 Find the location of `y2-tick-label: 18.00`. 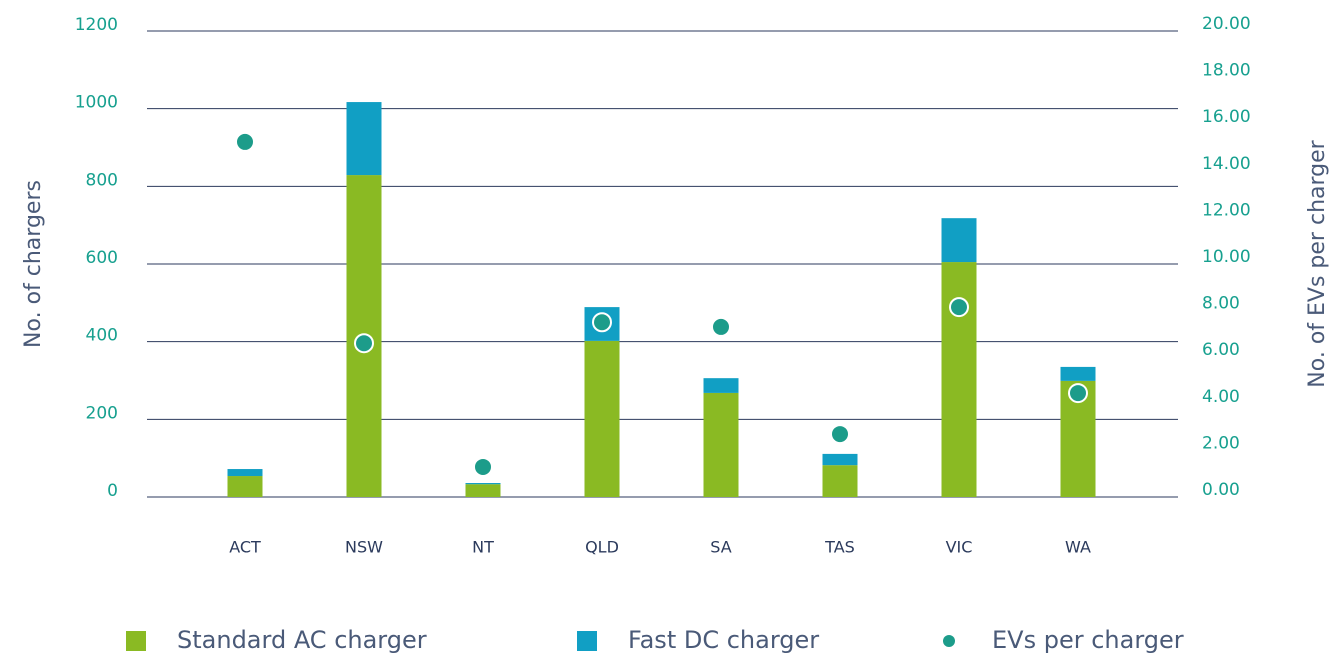

y2-tick-label: 18.00 is located at coordinates (1226, 71).